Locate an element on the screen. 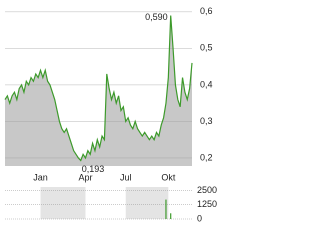 Image resolution: width=320 pixels, height=240 pixels. low-label: 0,193 is located at coordinates (93, 169).